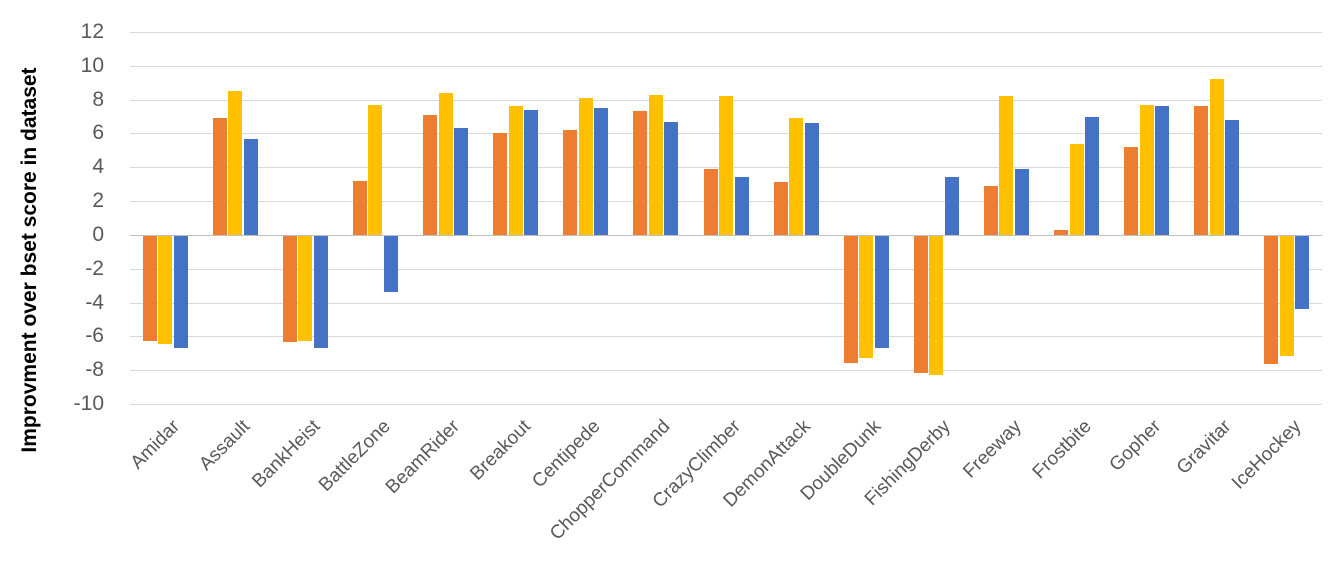 This screenshot has height=564, width=1329. I want to click on x-category-label: Assault, so click(225, 445).